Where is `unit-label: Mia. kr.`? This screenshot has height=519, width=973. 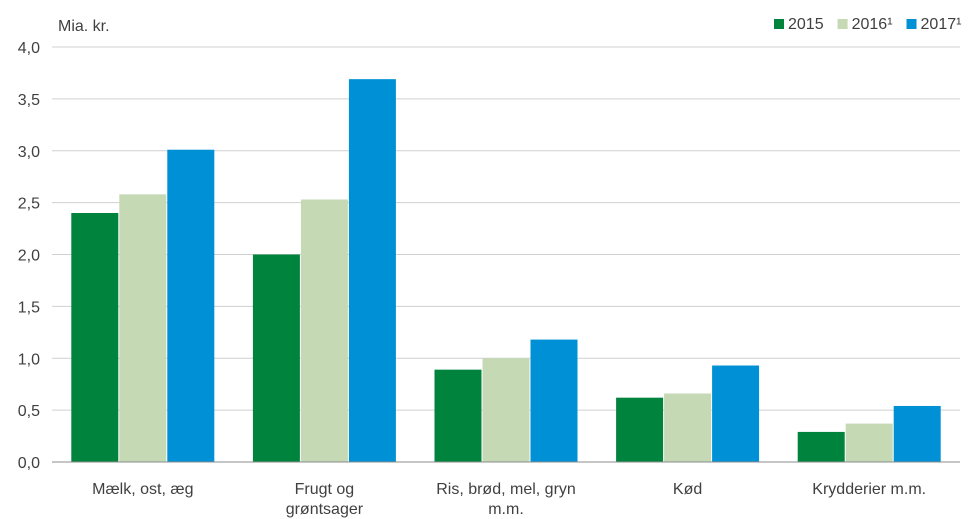
unit-label: Mia. kr. is located at coordinates (84, 26).